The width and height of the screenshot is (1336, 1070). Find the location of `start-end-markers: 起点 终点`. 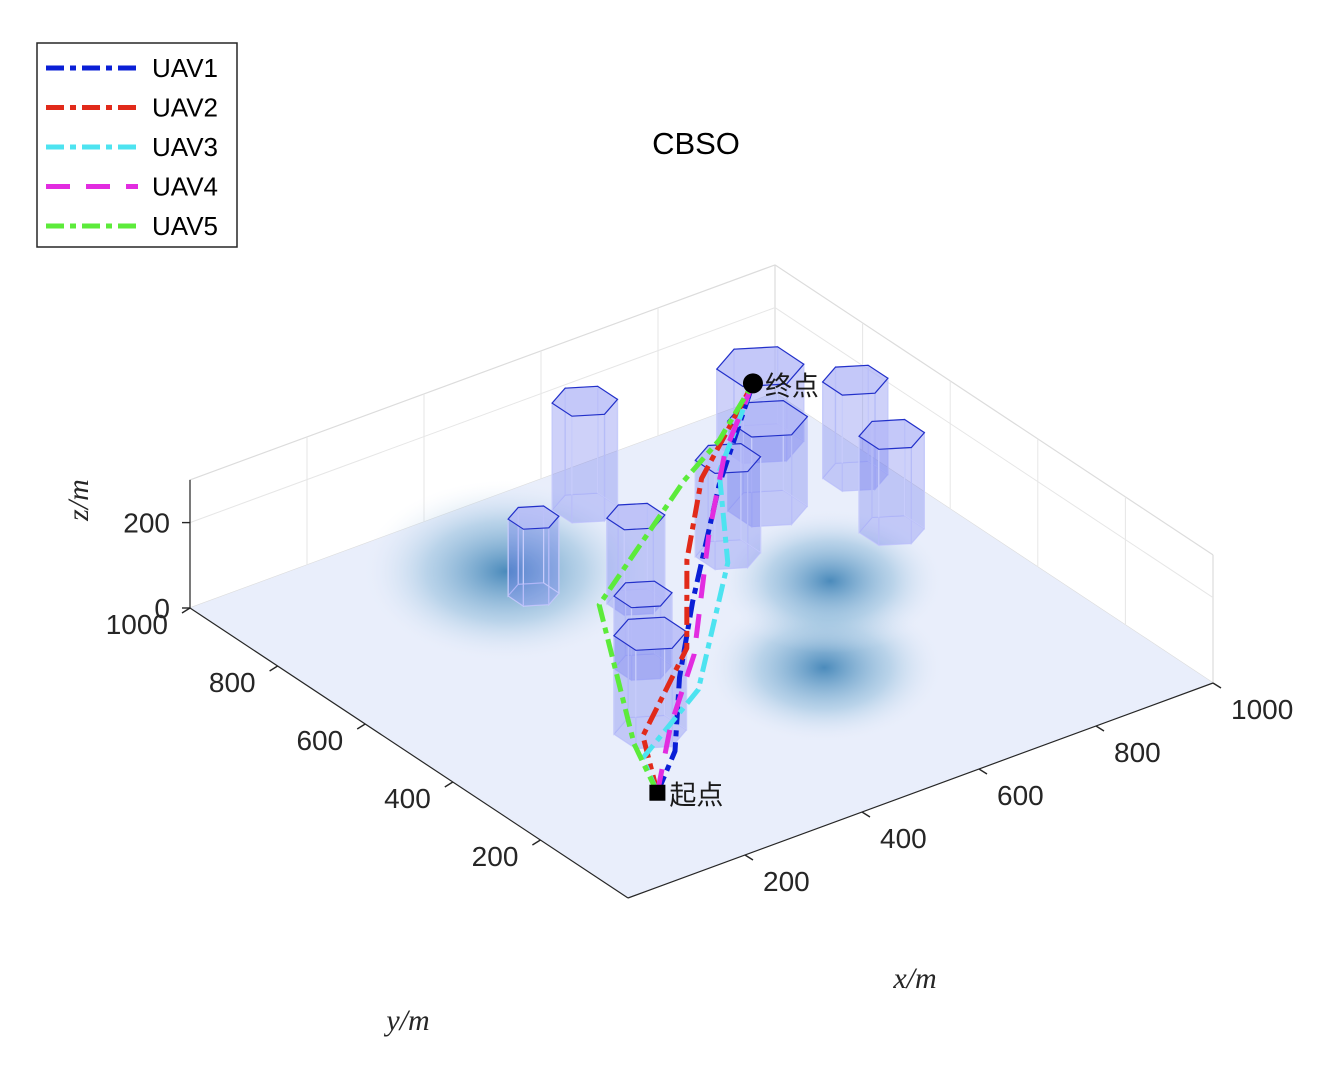

start-end-markers: 起点 终点 is located at coordinates (734, 591).